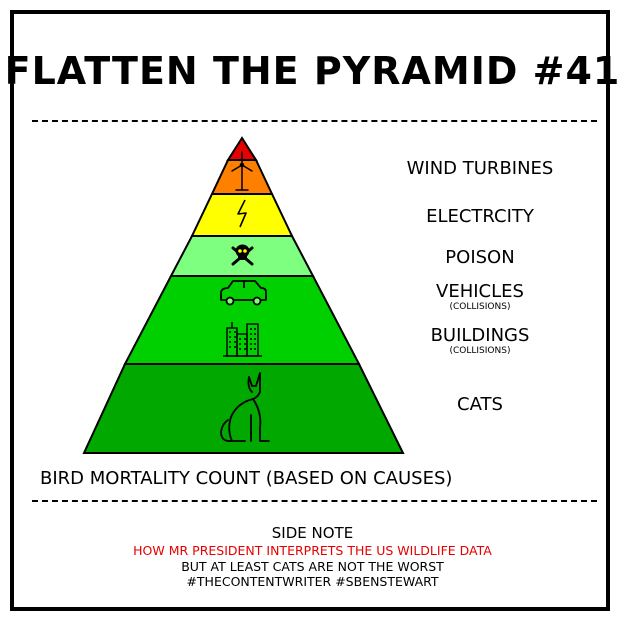  What do you see at coordinates (242, 255) in the screenshot?
I see `skull-crossbones-icon` at bounding box center [242, 255].